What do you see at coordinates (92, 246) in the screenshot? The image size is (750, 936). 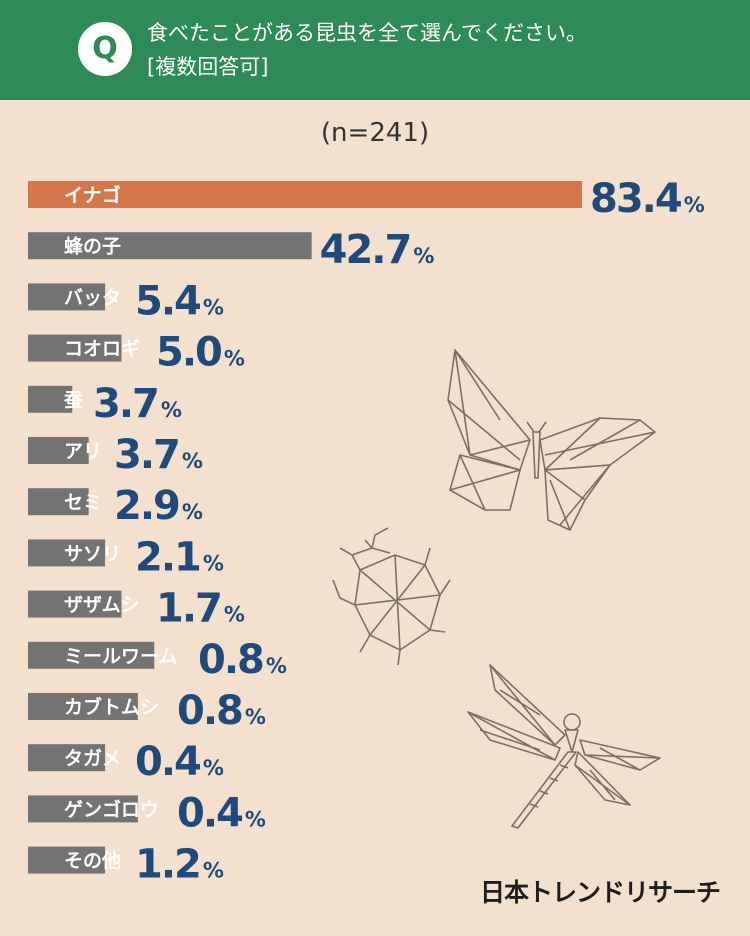 I see `bar-label-1: 蜂の子` at bounding box center [92, 246].